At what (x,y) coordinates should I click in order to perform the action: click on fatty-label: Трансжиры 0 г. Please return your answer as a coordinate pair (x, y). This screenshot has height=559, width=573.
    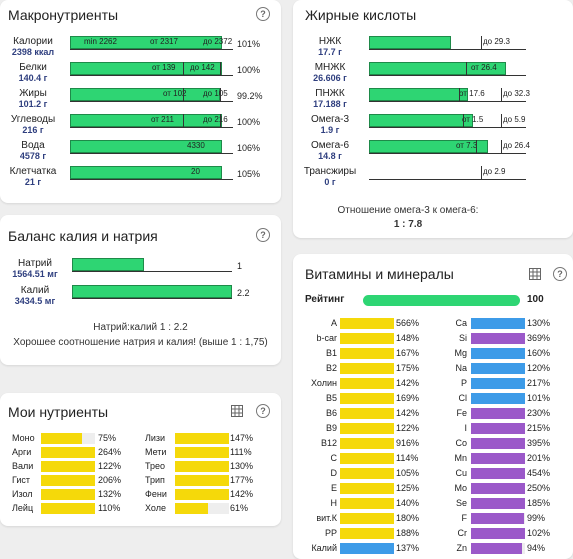
    Looking at the image, I should click on (330, 177).